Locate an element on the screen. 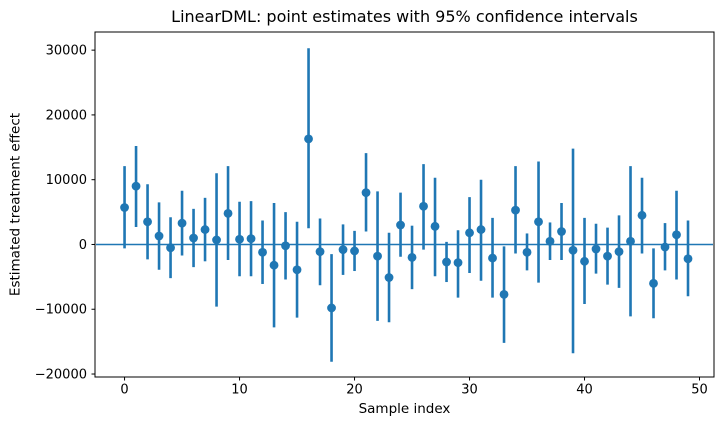  y-tick-label: 10000 is located at coordinates (66, 180).